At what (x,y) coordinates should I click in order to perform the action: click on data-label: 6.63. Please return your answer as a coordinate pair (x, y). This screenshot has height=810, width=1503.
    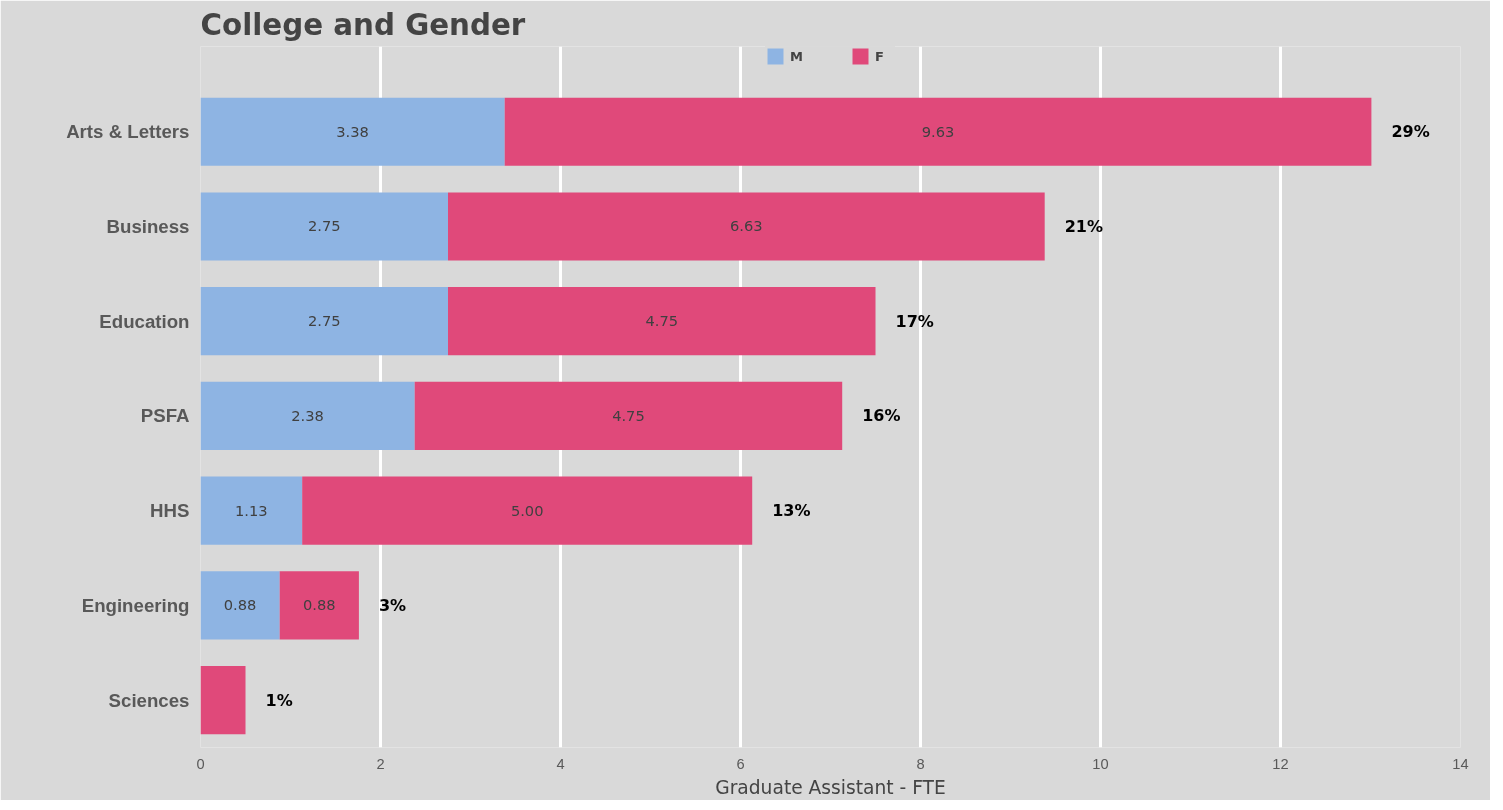
    Looking at the image, I should click on (746, 226).